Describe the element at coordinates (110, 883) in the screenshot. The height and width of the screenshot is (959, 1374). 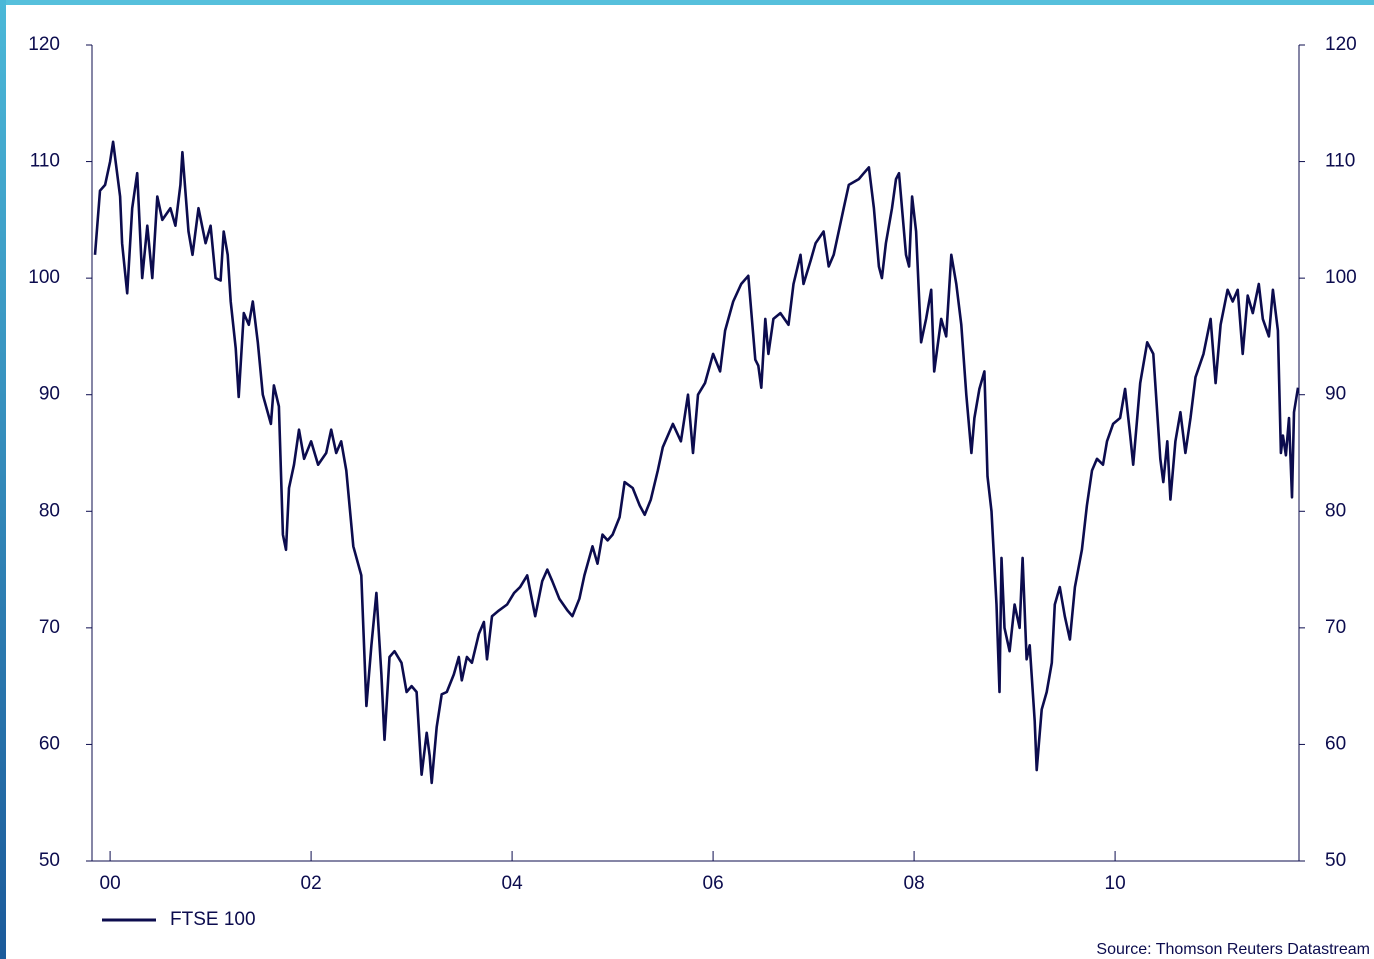
I see `x-tick-label: 00` at that location.